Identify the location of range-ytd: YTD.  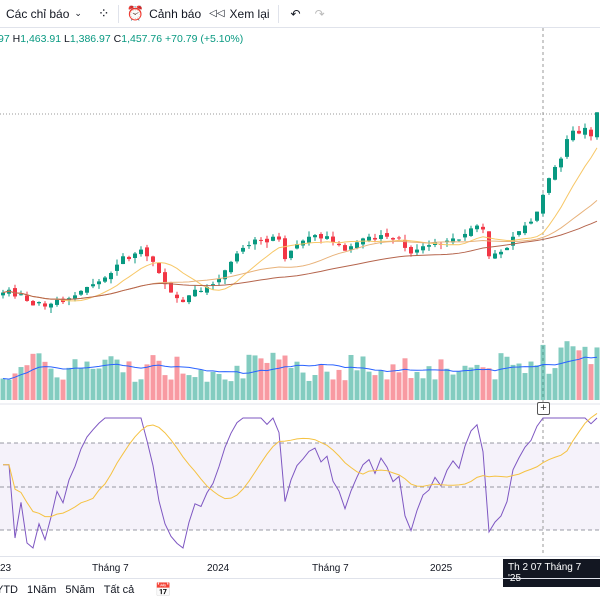
(9, 589).